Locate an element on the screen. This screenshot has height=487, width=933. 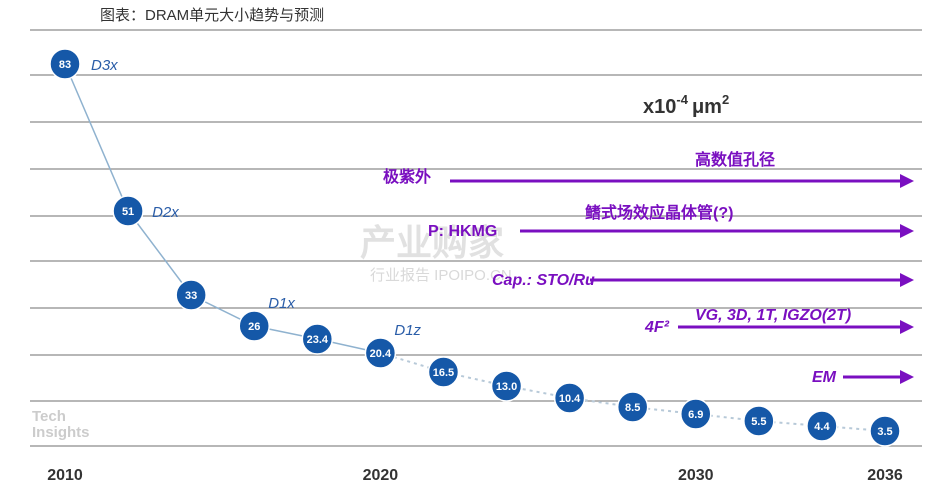
watermark-sub: 行业报告 IPOIPO.CN is located at coordinates (441, 275).